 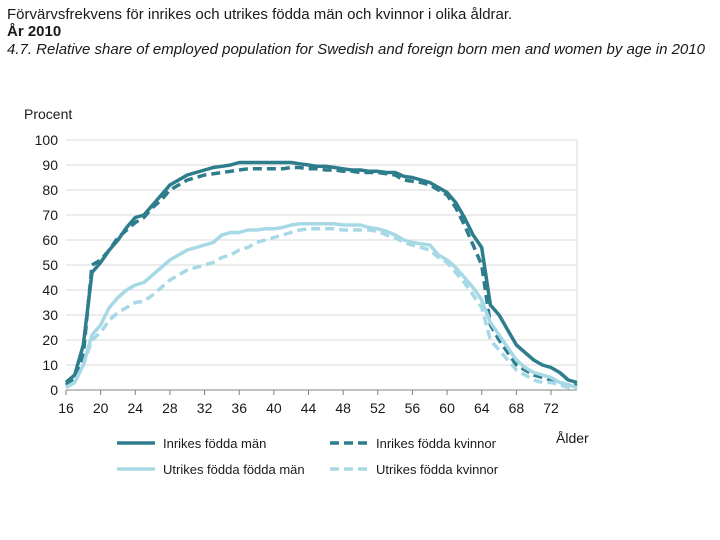 I want to click on legend-label-0: Inrikes födda män, so click(x=214, y=443).